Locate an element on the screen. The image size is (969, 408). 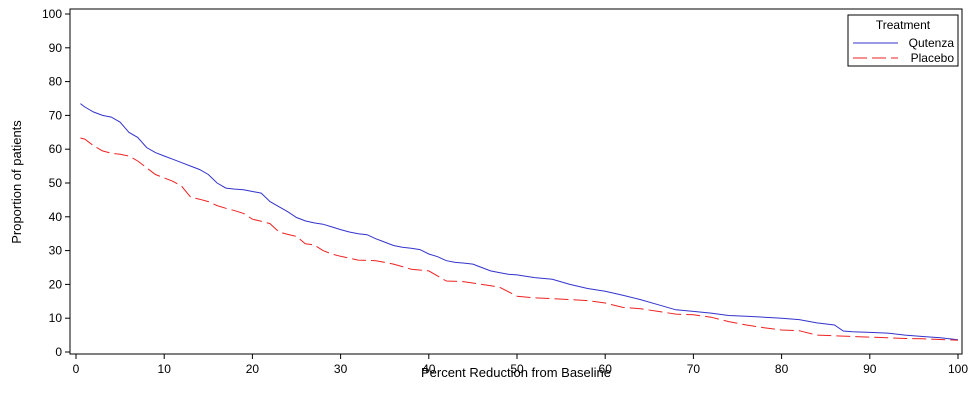
y-axis: 0 10 20 30 40 50 60 70 80 90 100 is located at coordinates (56, 183).